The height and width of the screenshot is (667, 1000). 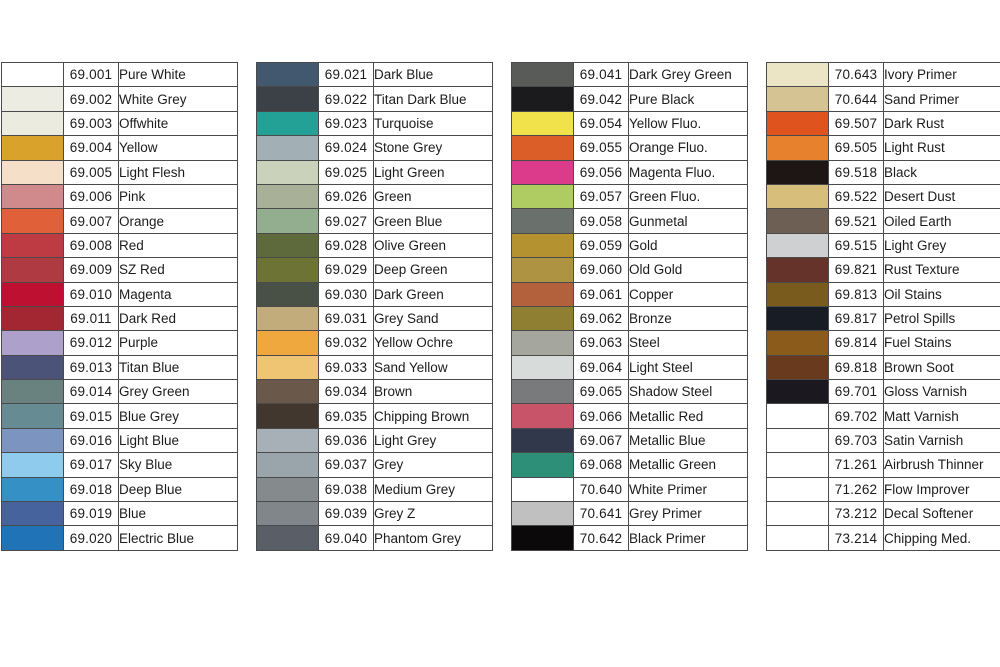 I want to click on paint-name: Oiled Earth, so click(x=941, y=221).